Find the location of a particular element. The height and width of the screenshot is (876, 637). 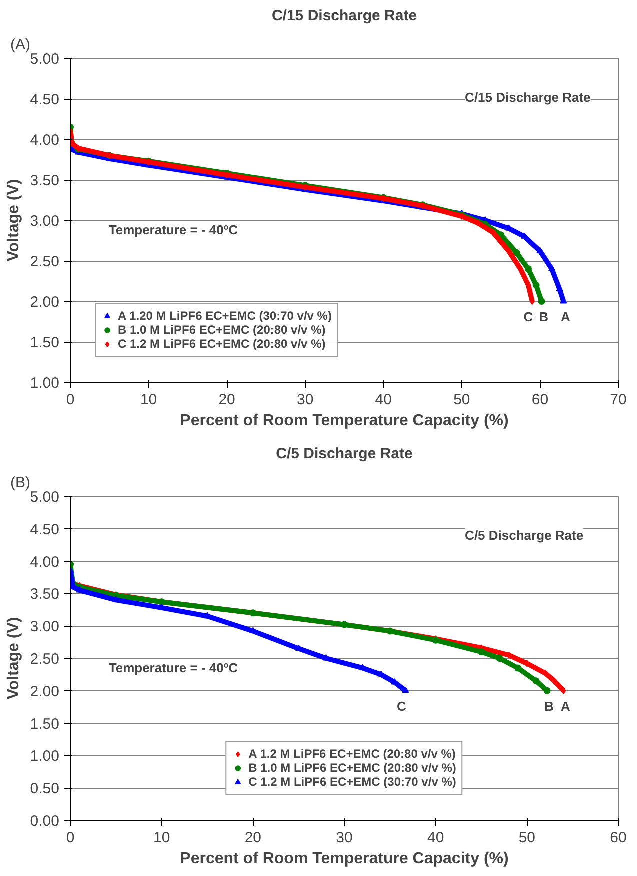

y-tick-label: 0.50 is located at coordinates (45, 789).